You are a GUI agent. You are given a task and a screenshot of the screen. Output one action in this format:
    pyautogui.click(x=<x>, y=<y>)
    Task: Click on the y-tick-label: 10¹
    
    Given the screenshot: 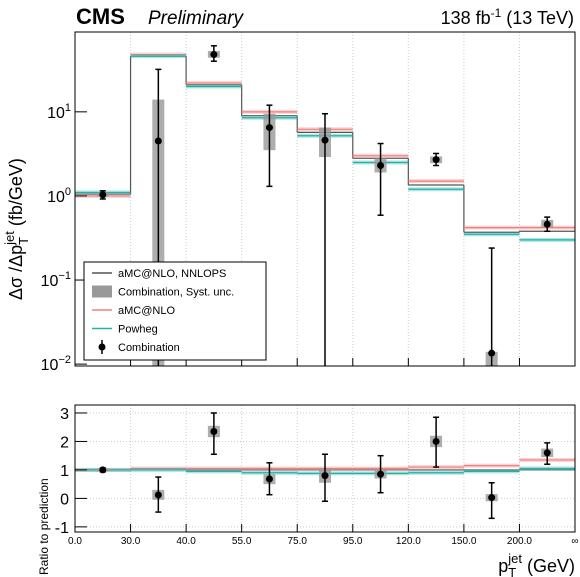 What is the action you would take?
    pyautogui.click(x=59, y=112)
    